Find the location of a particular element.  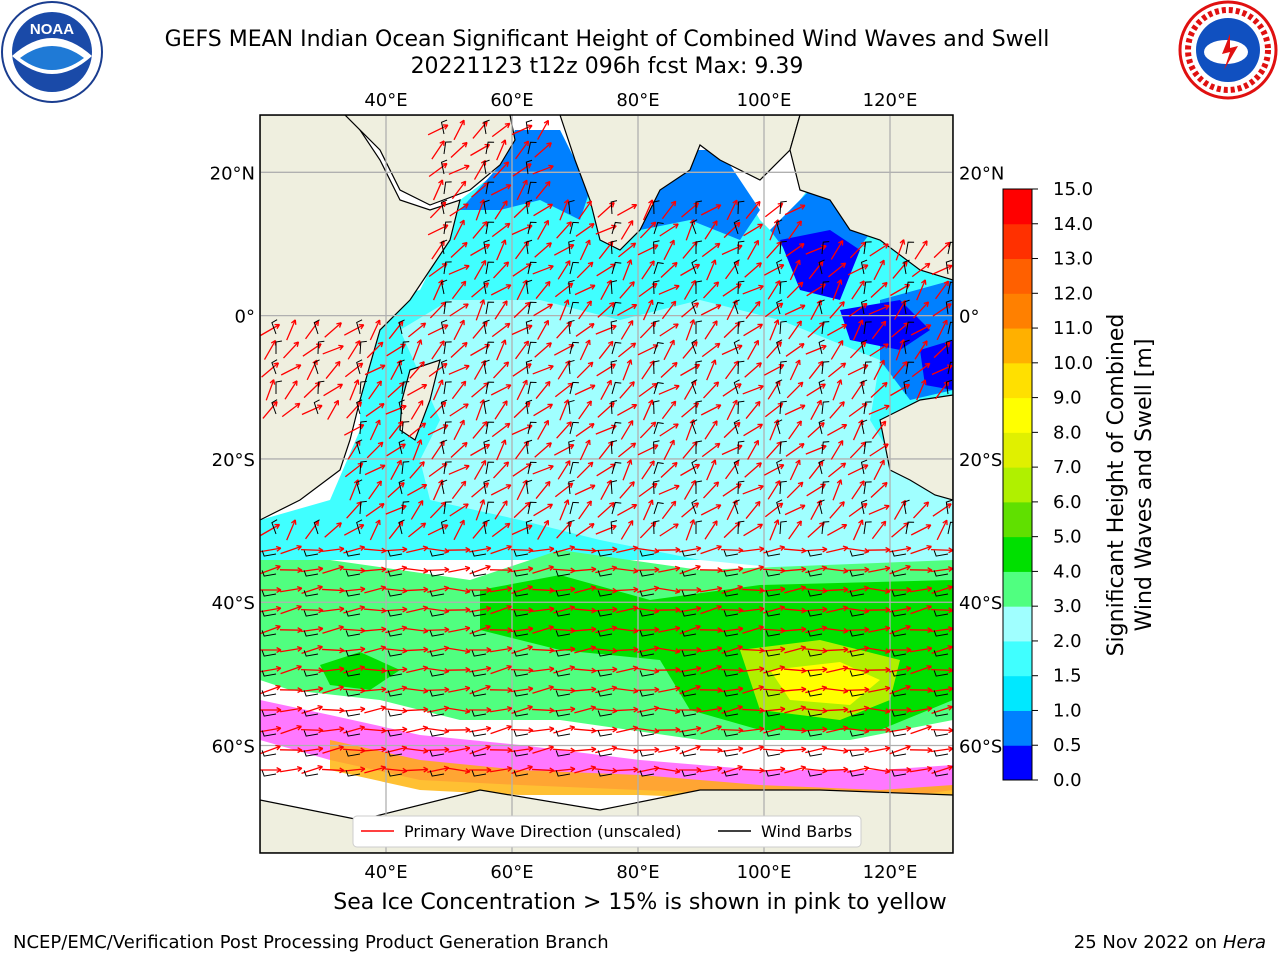

land-africa is located at coordinates (360, 318).